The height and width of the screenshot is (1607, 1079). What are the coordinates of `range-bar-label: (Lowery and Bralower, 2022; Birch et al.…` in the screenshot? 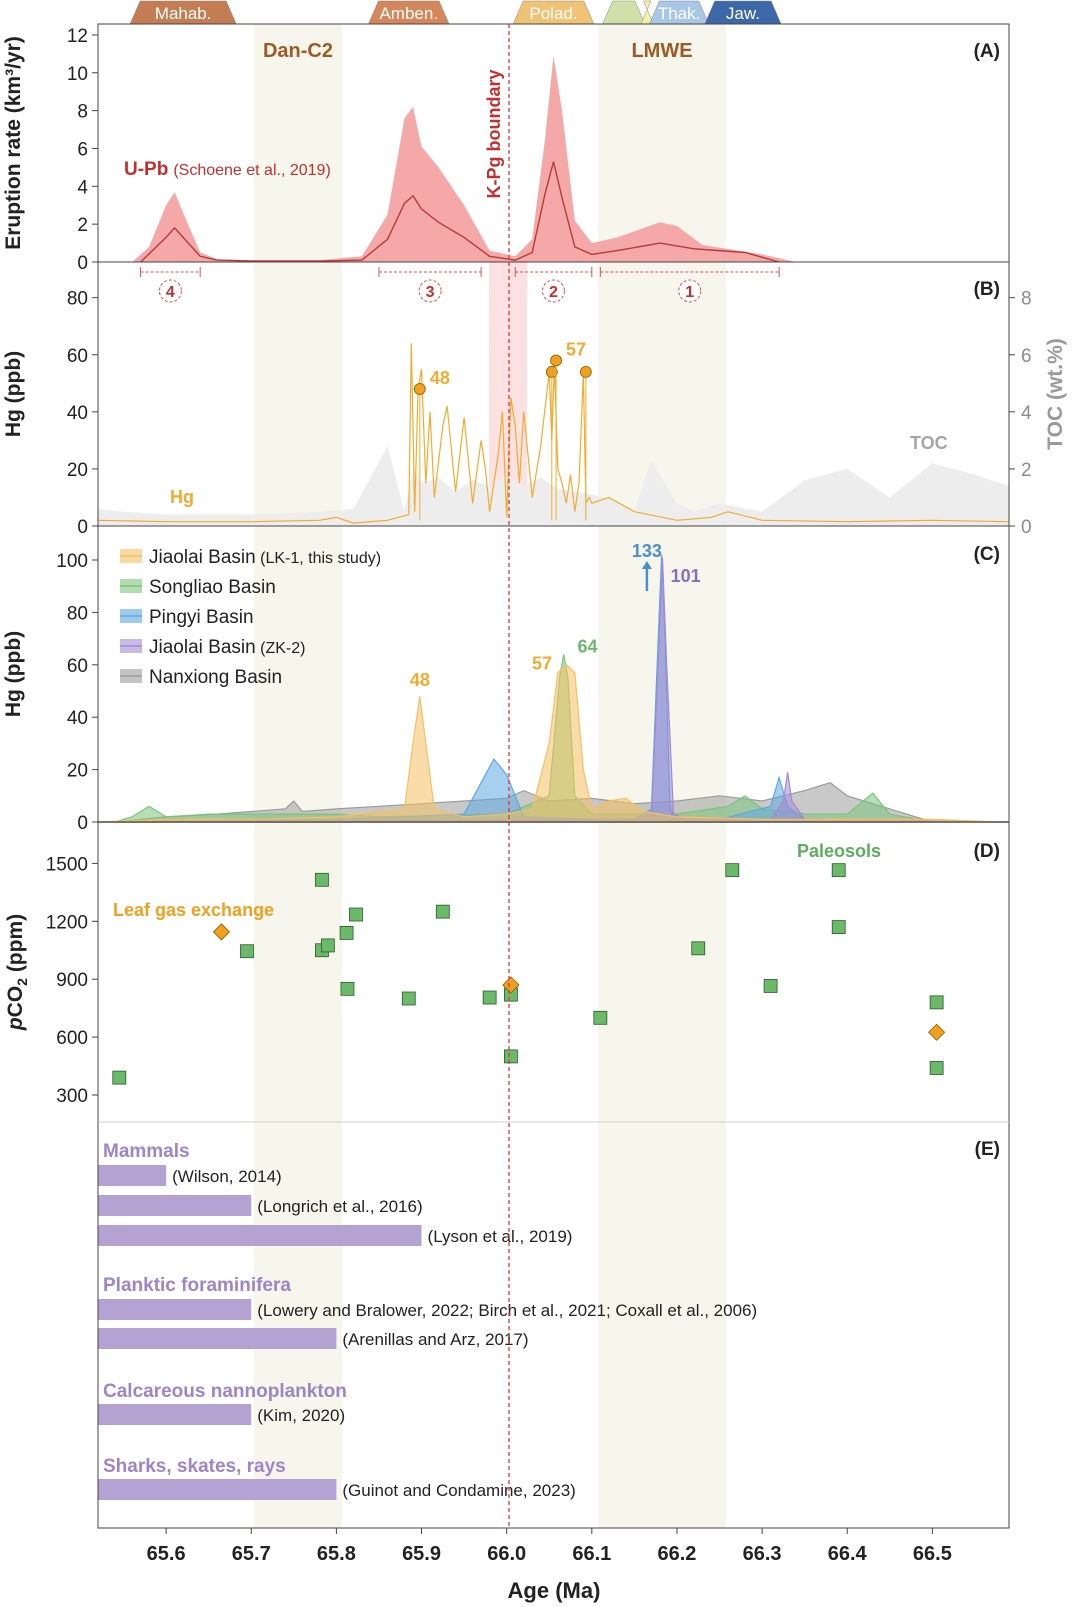 It's located at (507, 1310).